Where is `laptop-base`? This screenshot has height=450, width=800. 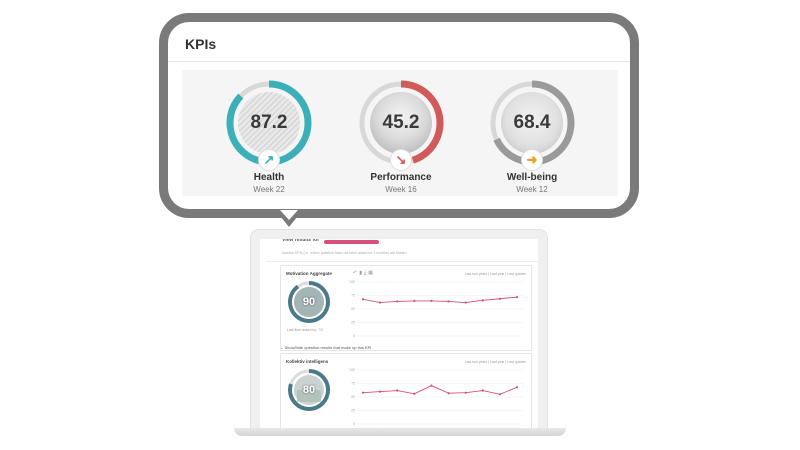
laptop-base is located at coordinates (400, 432).